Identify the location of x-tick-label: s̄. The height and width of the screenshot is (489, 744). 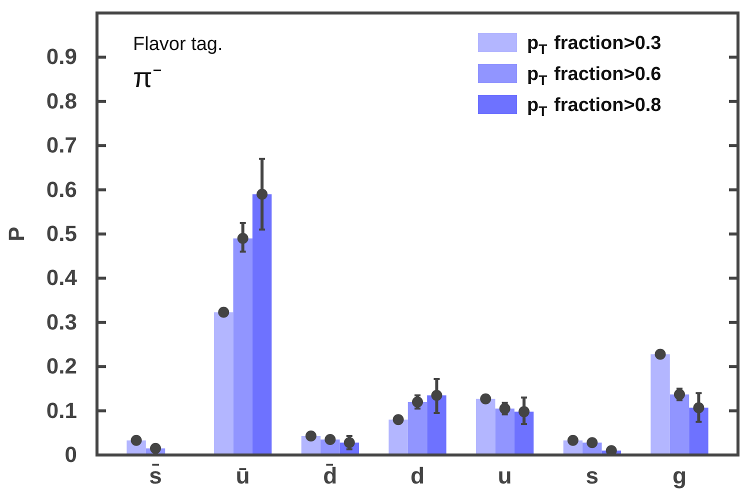
(155, 475).